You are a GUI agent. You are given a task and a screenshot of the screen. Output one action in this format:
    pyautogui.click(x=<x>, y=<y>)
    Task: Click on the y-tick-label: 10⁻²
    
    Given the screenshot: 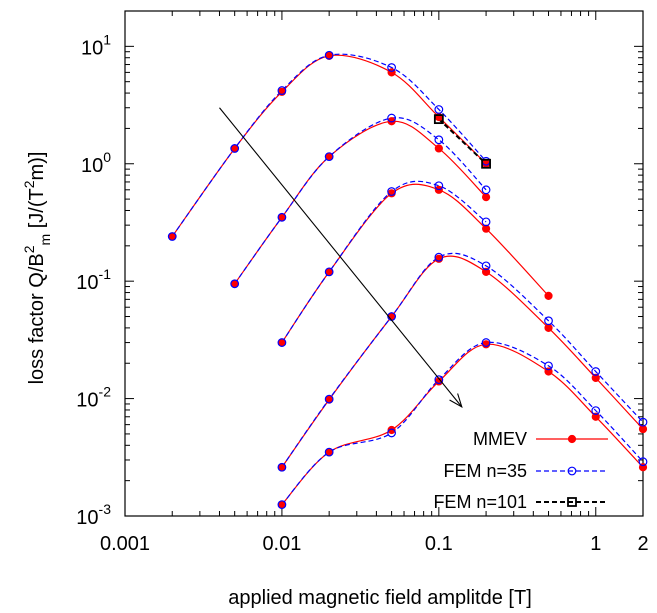 What is the action you would take?
    pyautogui.click(x=93, y=398)
    